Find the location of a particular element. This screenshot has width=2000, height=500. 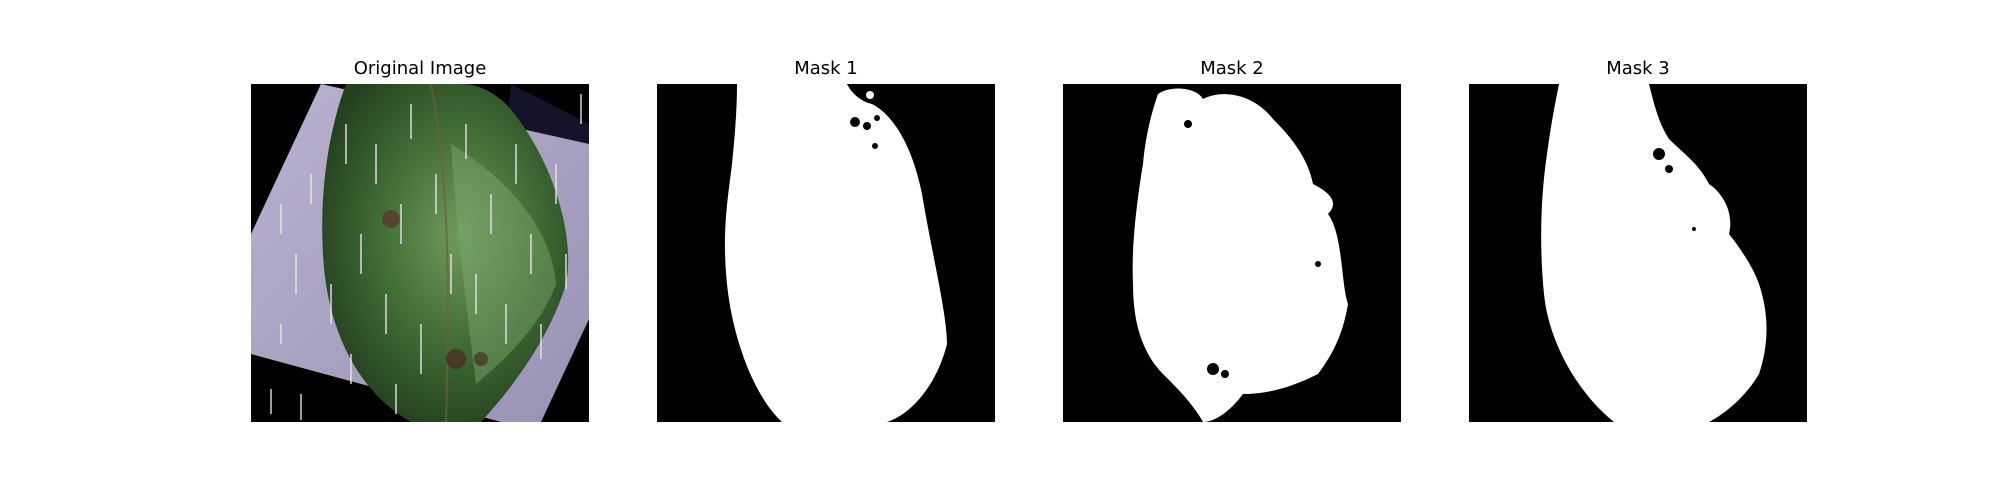

mask-1-image is located at coordinates (826, 253).